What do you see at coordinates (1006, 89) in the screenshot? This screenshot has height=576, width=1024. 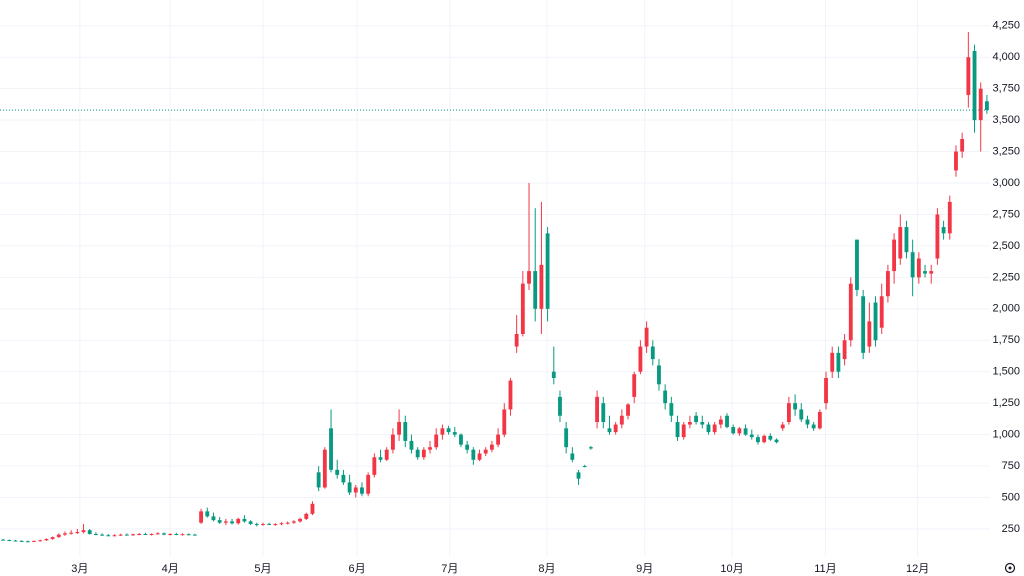 I see `y-tick-label: 3,750` at bounding box center [1006, 89].